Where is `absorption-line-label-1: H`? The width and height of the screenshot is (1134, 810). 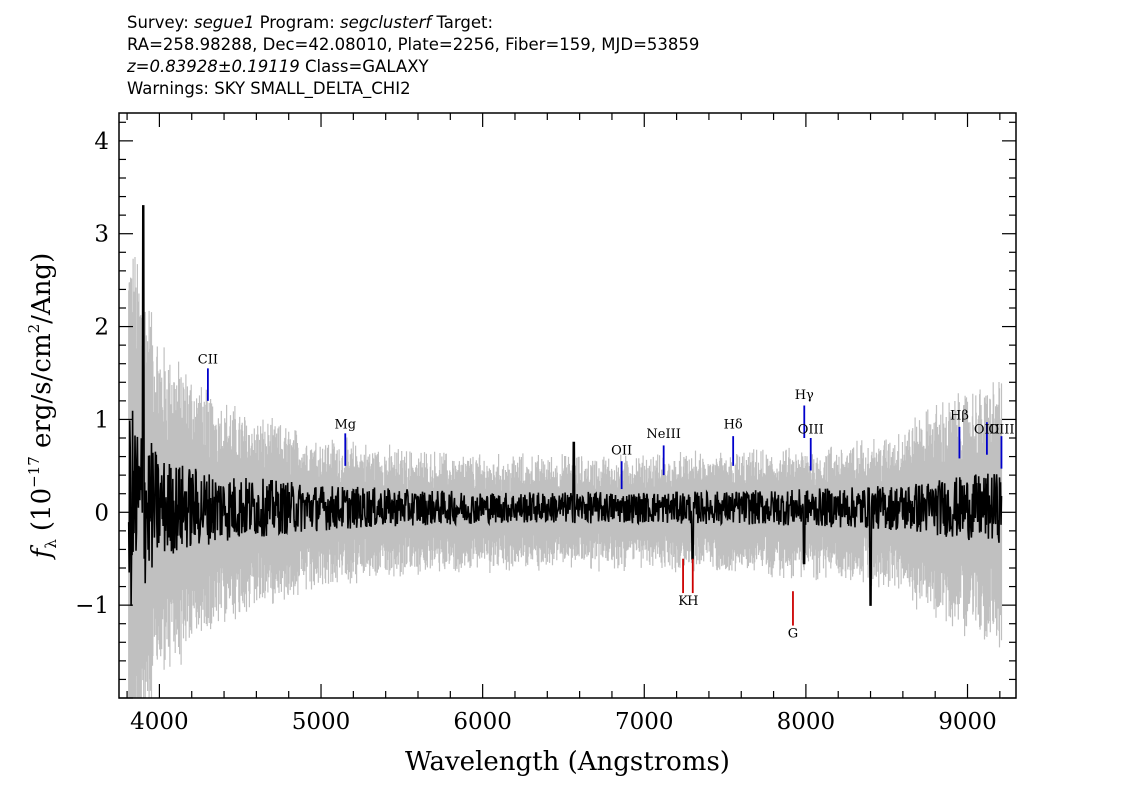 absorption-line-label-1: H is located at coordinates (692, 601).